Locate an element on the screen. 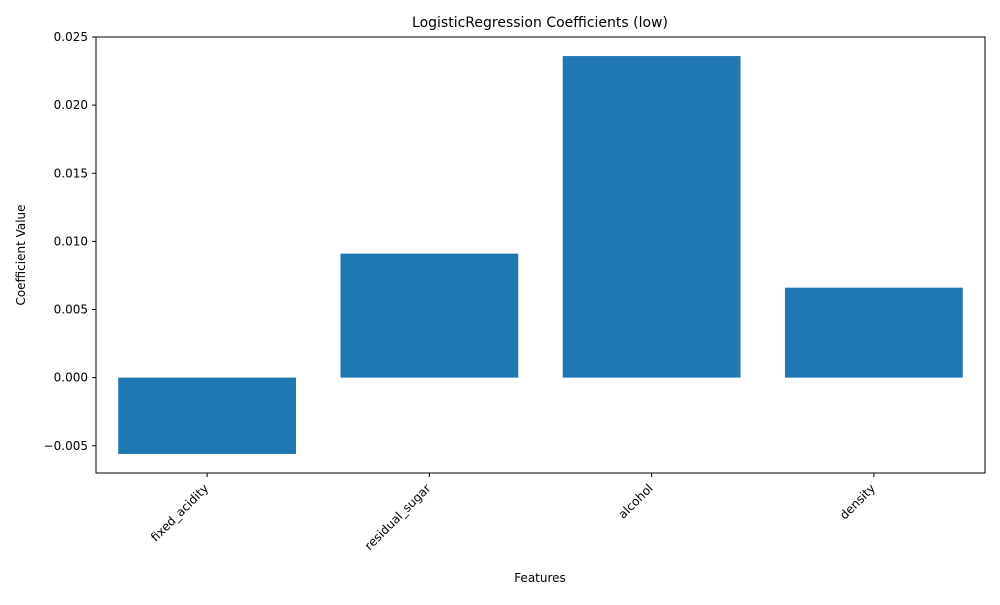  y-tick-label: −0.005 is located at coordinates (66, 446).